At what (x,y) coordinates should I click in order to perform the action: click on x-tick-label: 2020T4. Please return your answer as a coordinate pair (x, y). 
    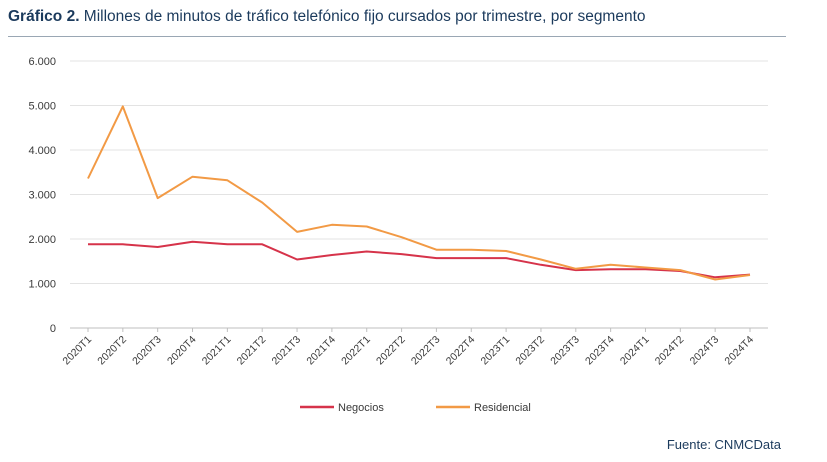
    Looking at the image, I should click on (182, 351).